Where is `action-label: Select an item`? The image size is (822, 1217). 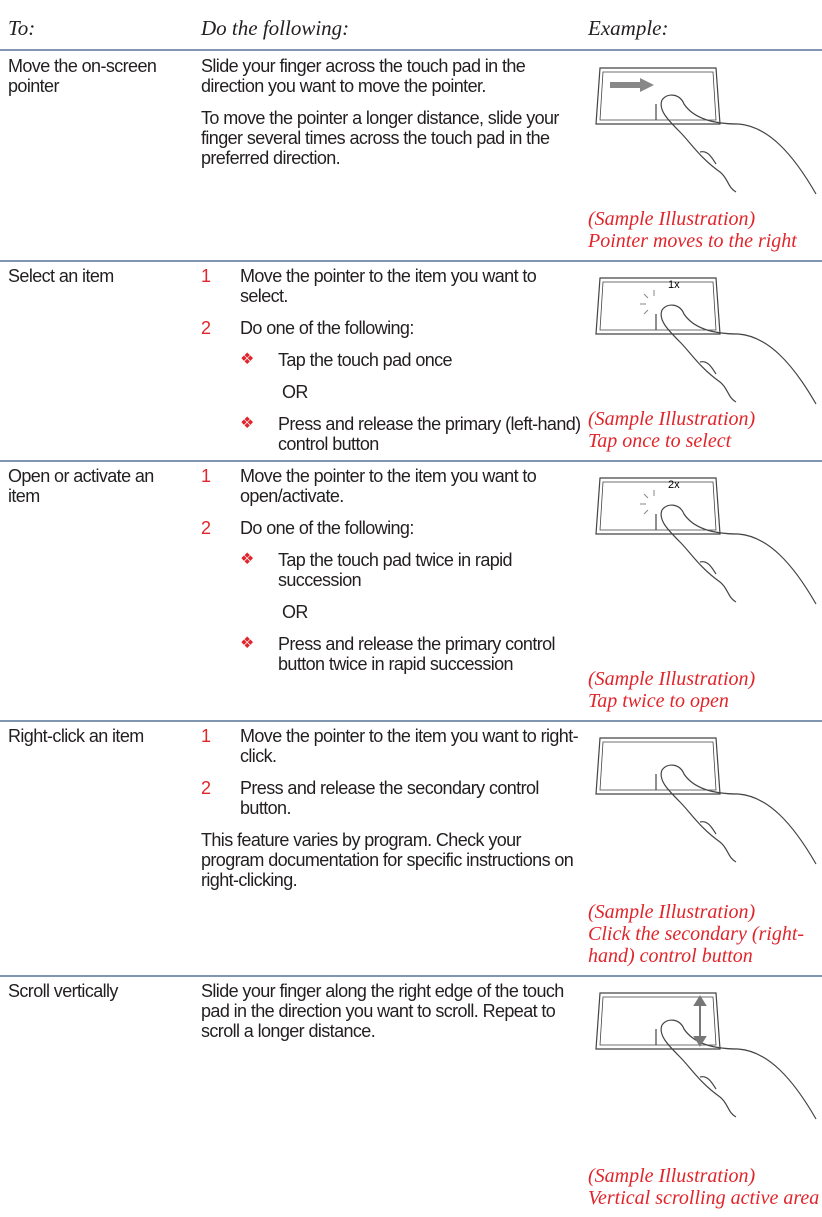
action-label: Select an item is located at coordinates (61, 276).